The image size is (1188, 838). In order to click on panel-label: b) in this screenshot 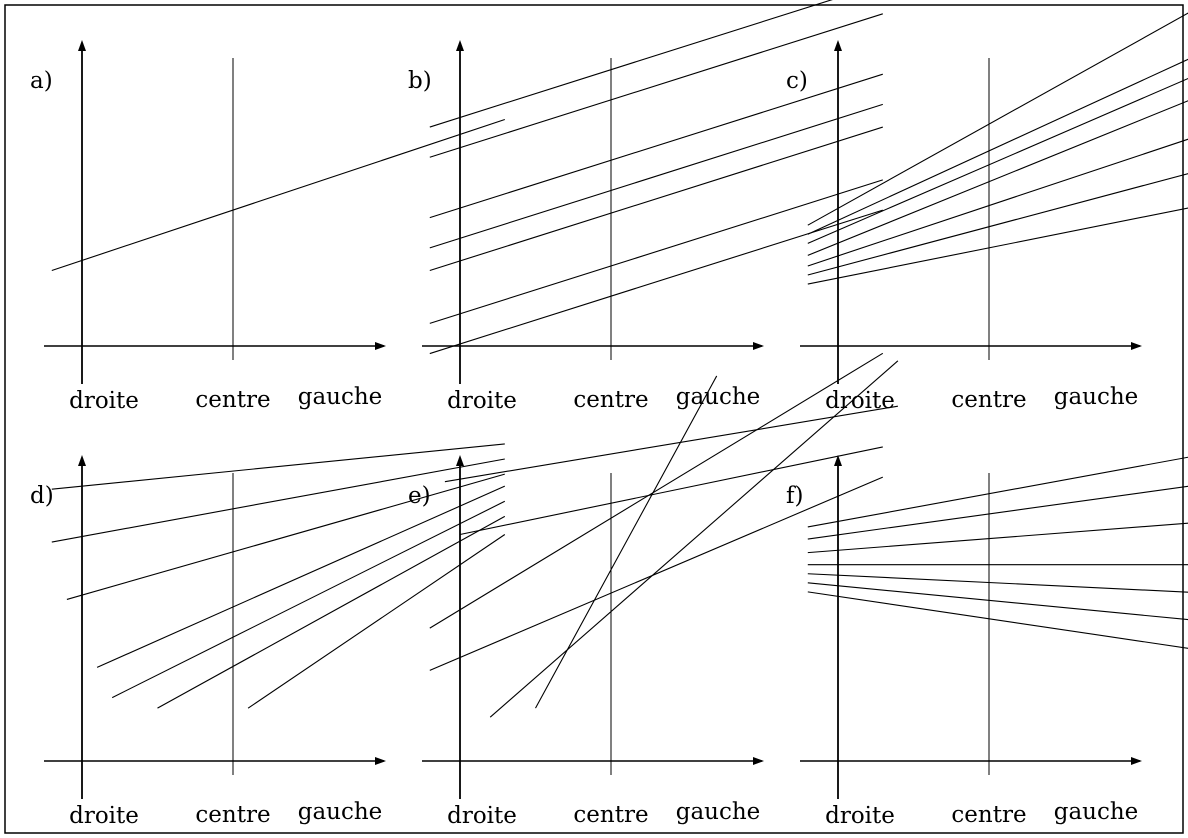, I will do `click(420, 81)`.